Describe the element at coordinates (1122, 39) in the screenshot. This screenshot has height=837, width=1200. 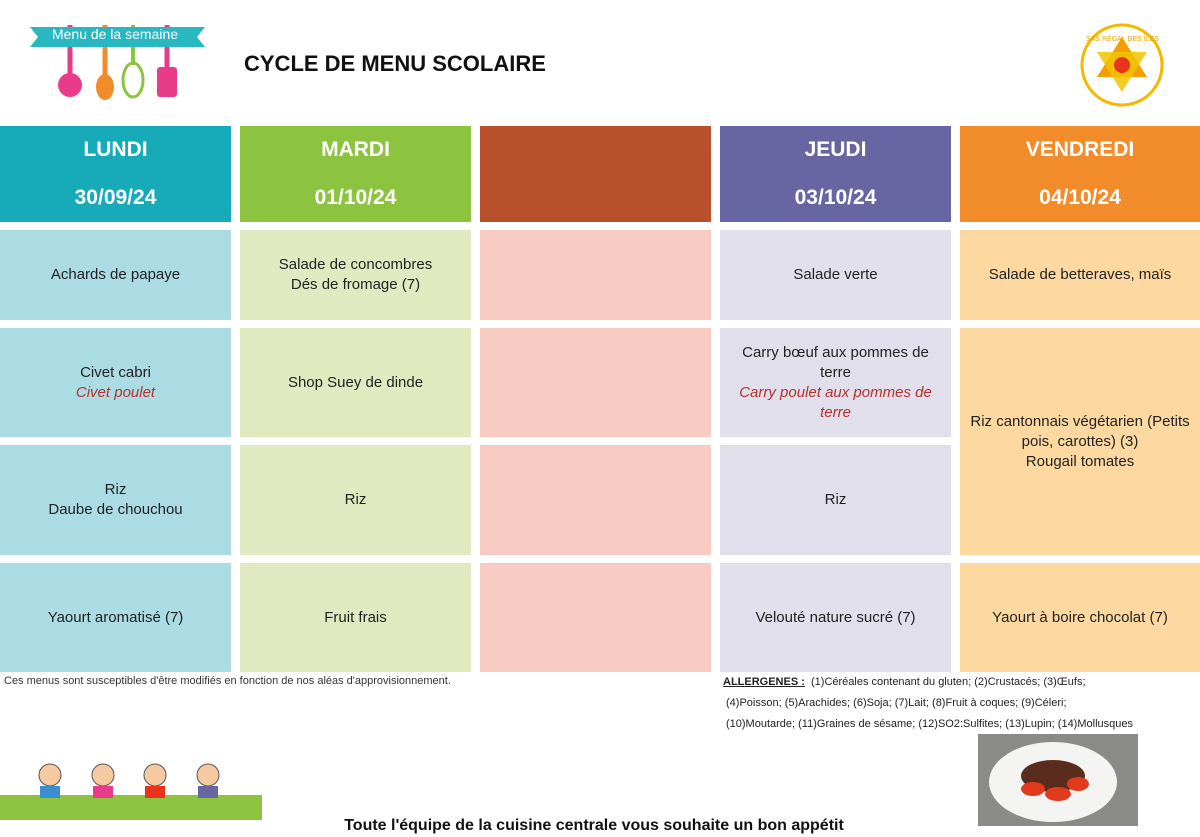
I see `brand-text: SAS RÉGAL DES ÎLES` at that location.